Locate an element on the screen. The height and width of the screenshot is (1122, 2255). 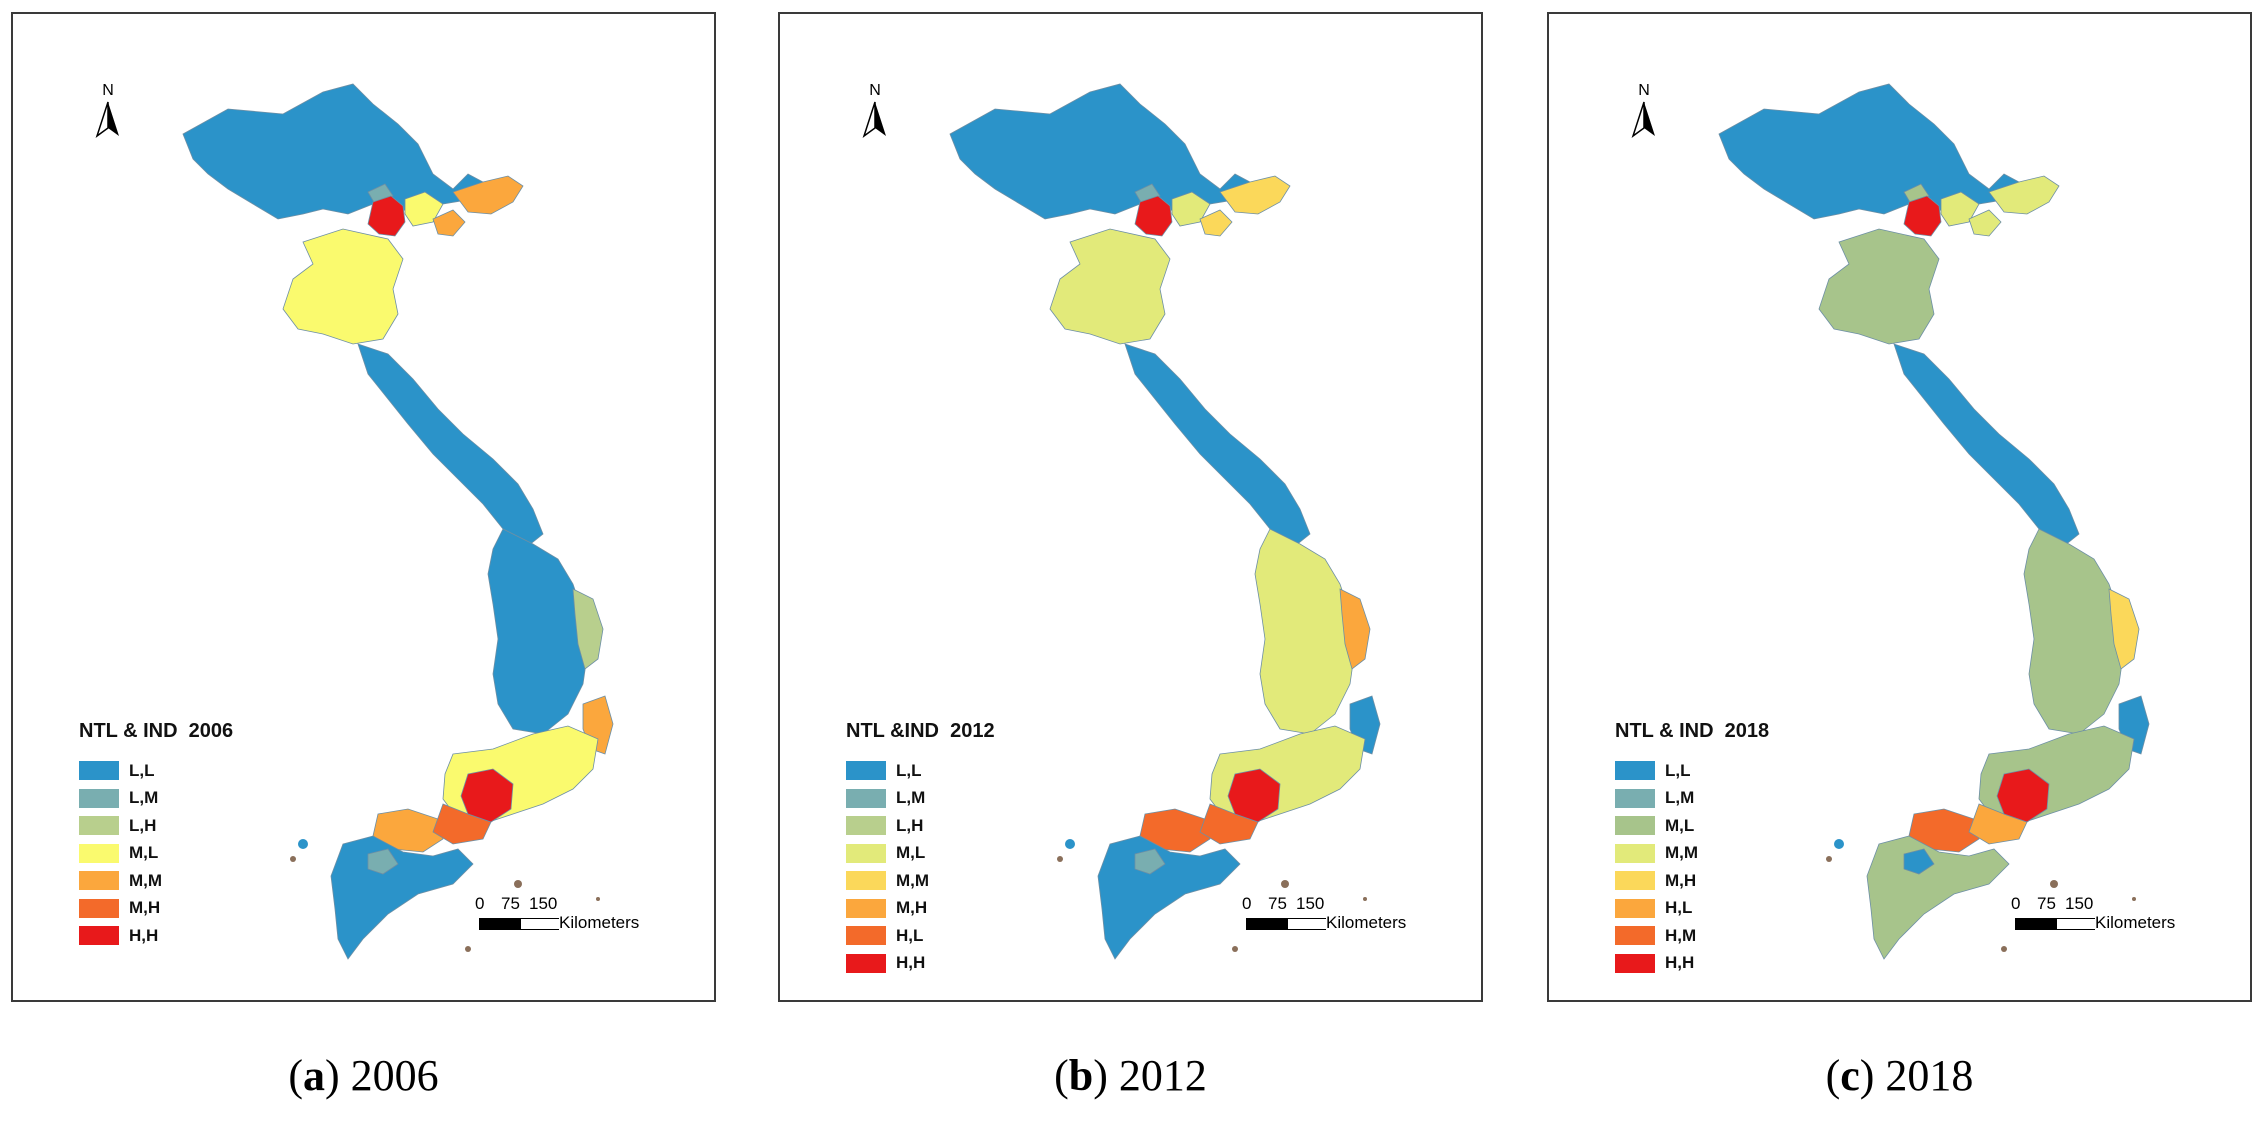
region-central-highlands is located at coordinates (2074, 631).